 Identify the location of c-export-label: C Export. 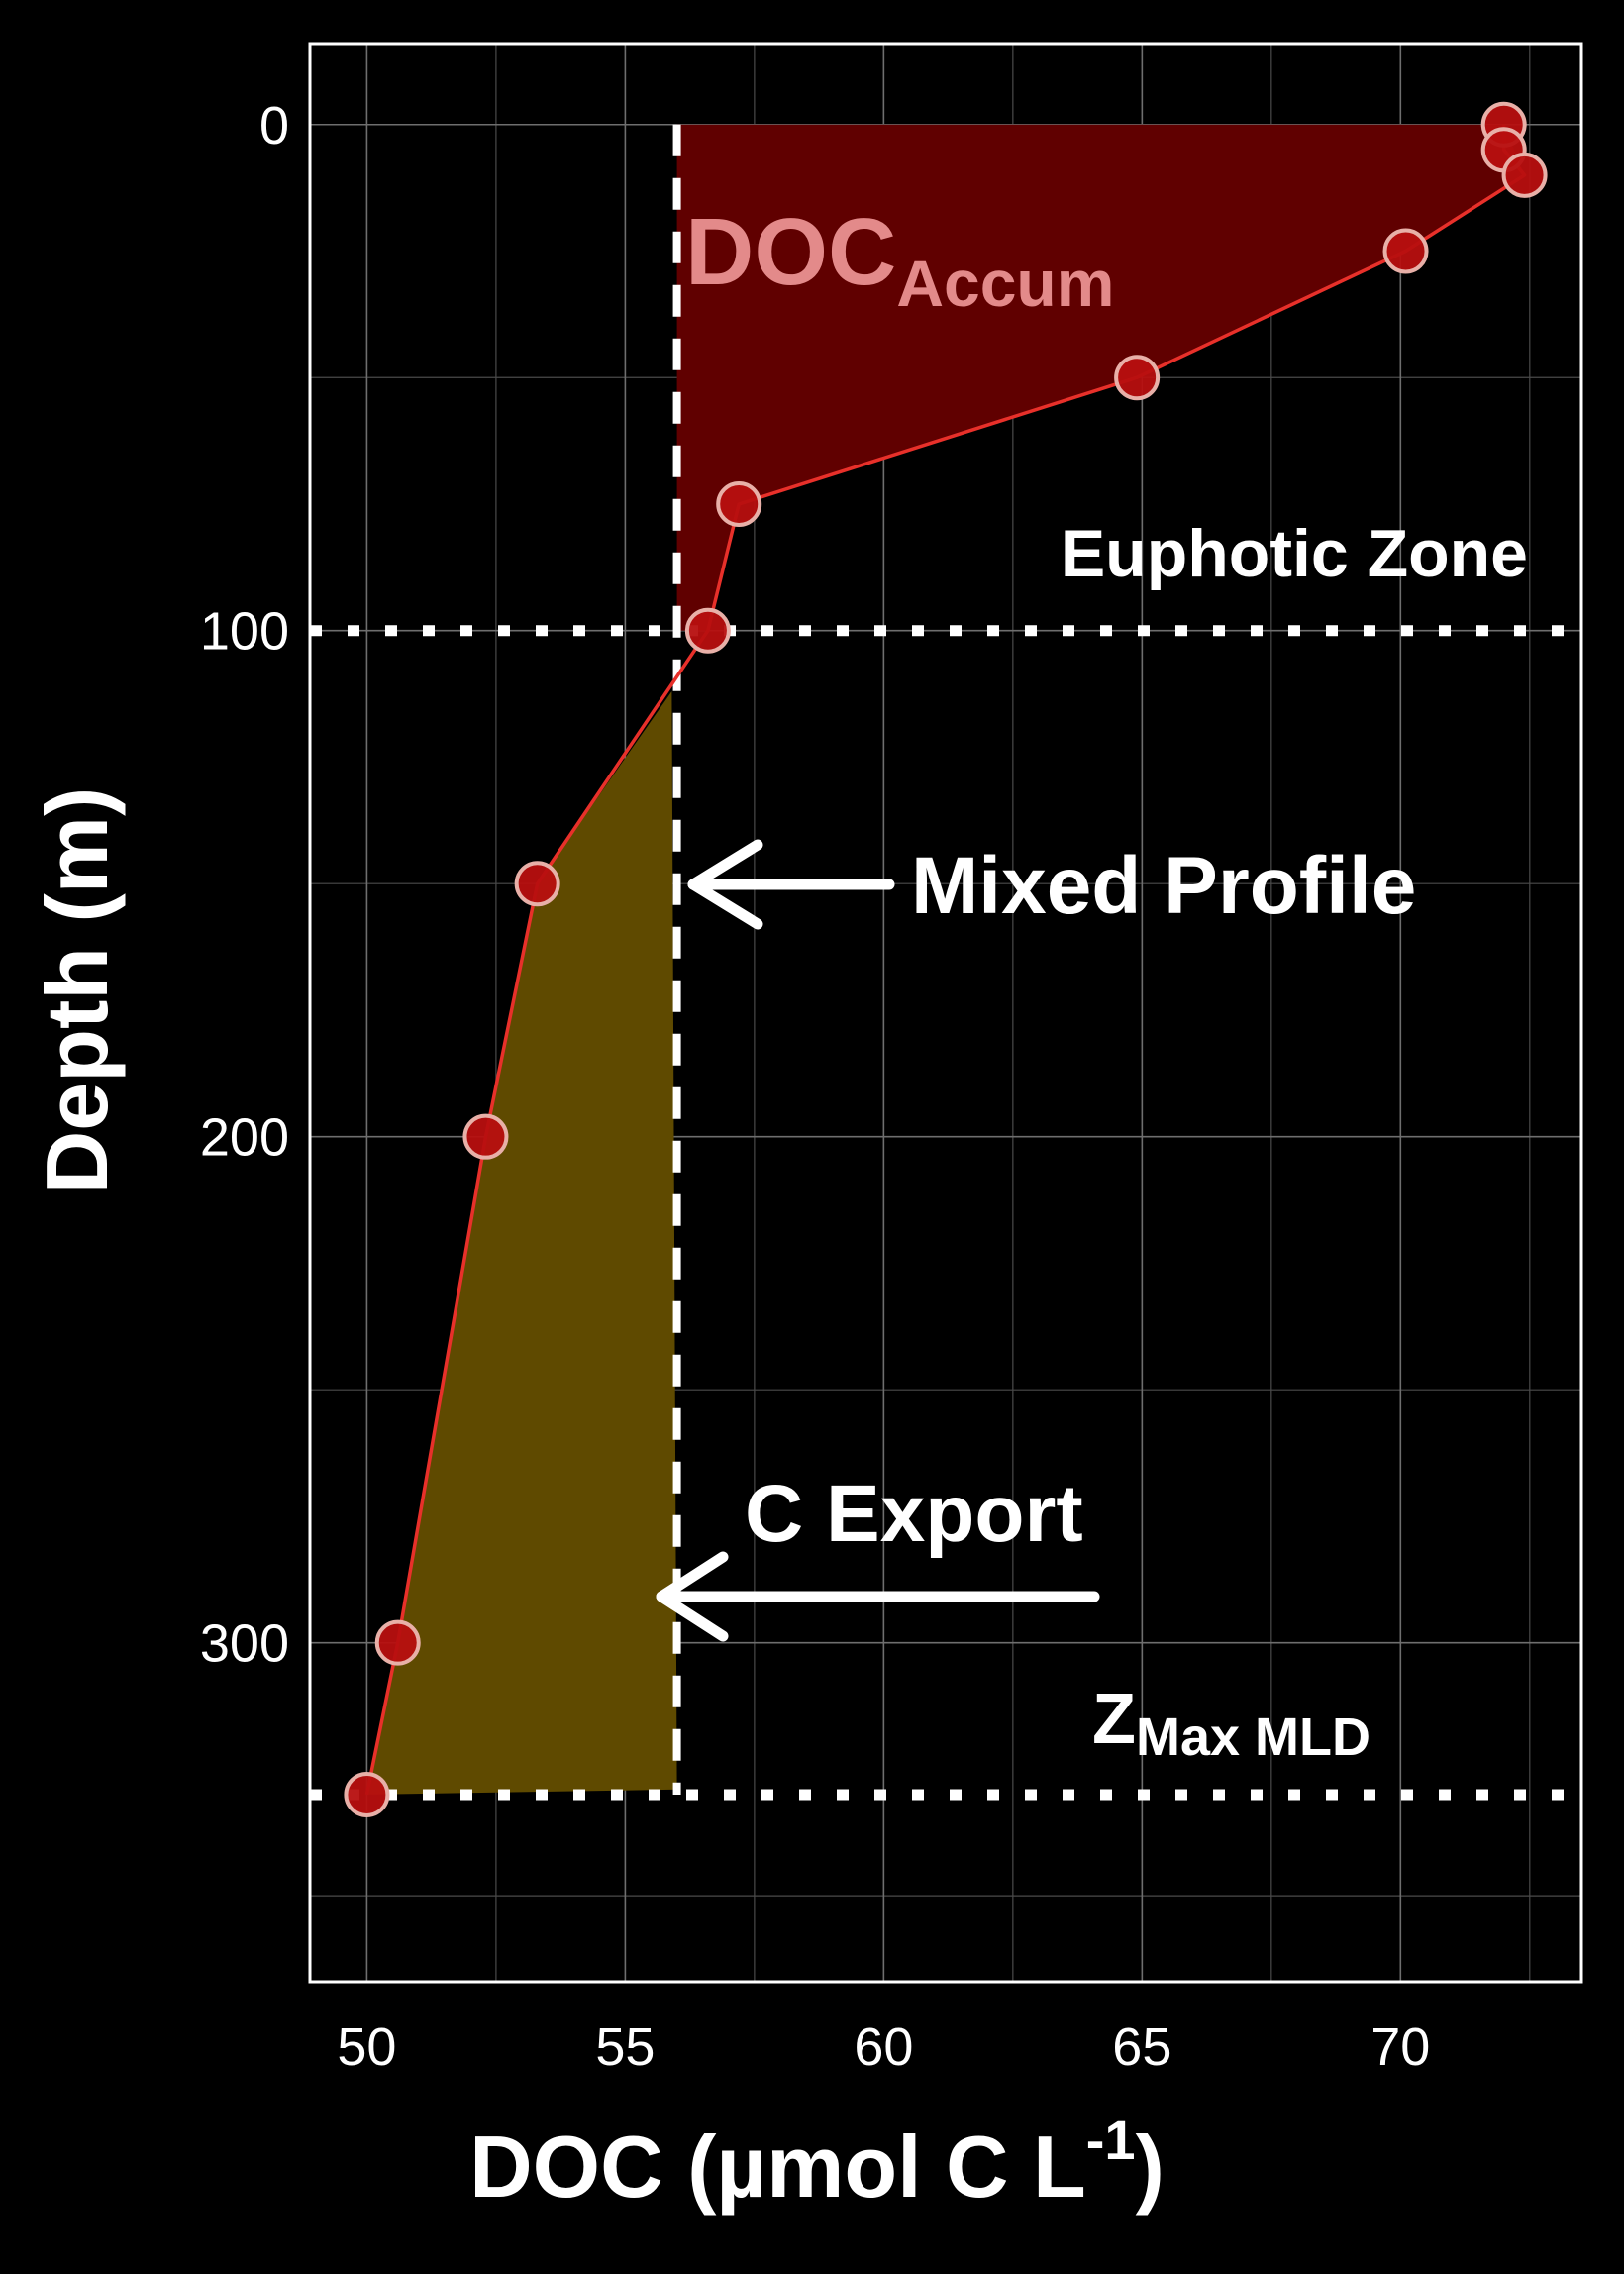
(914, 1514).